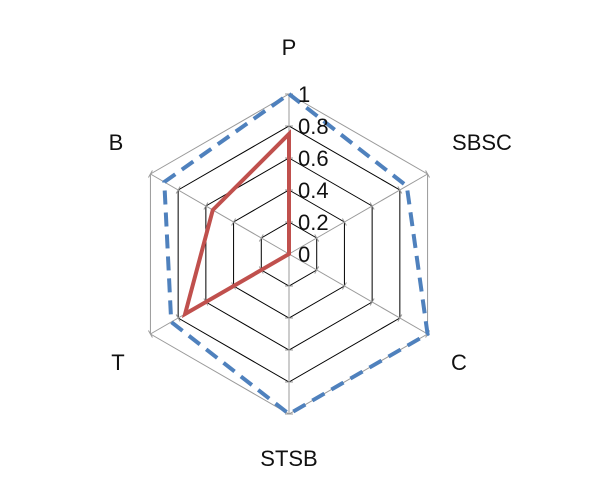  What do you see at coordinates (459, 362) in the screenshot?
I see `category-label-c: C` at bounding box center [459, 362].